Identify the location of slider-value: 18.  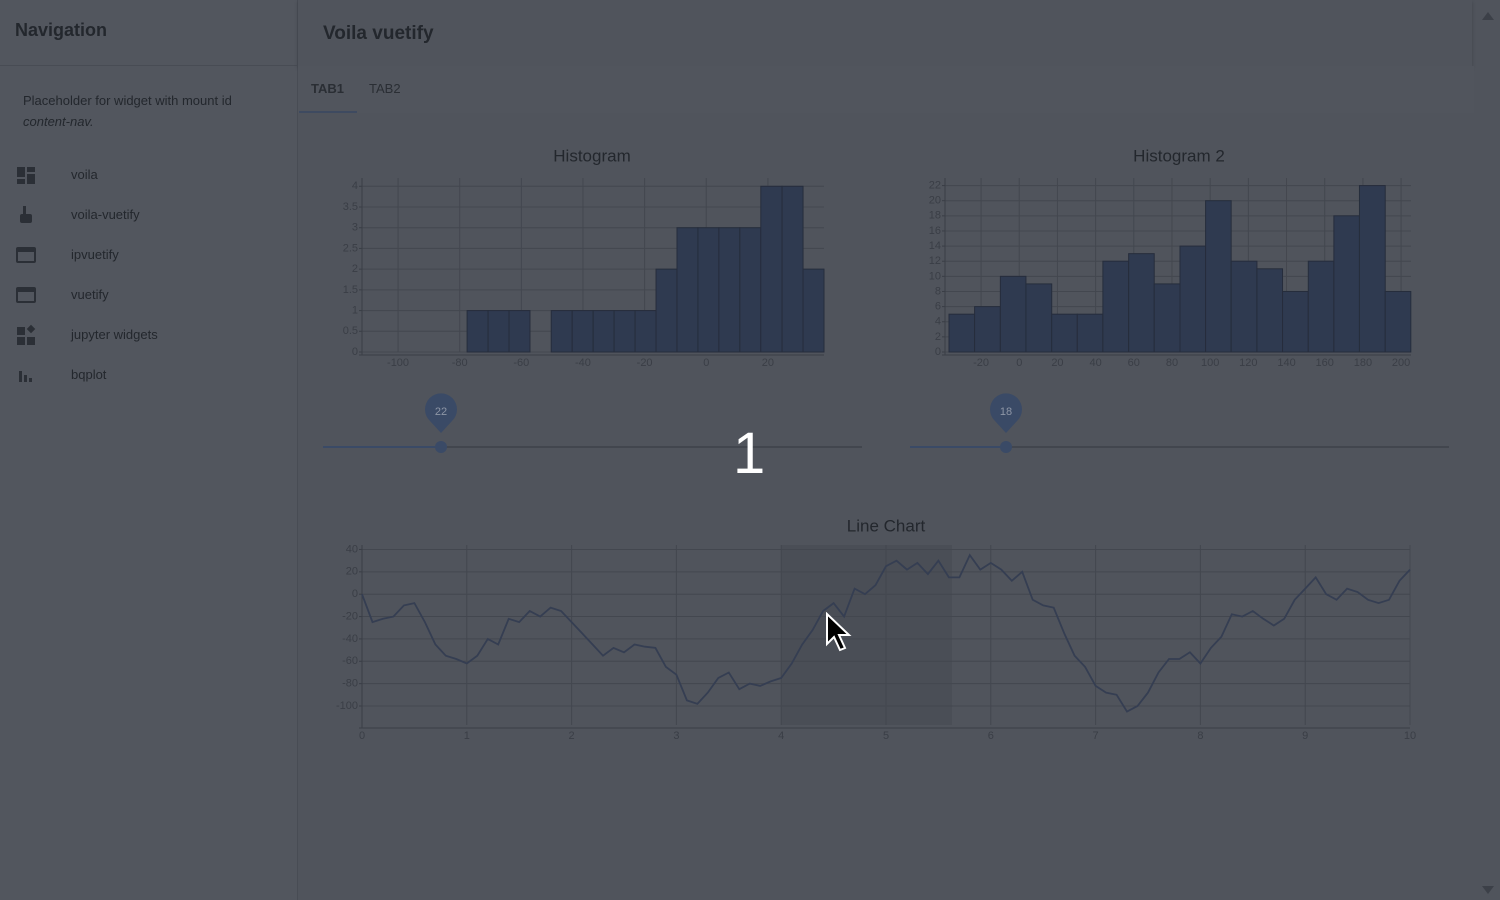
(1006, 412).